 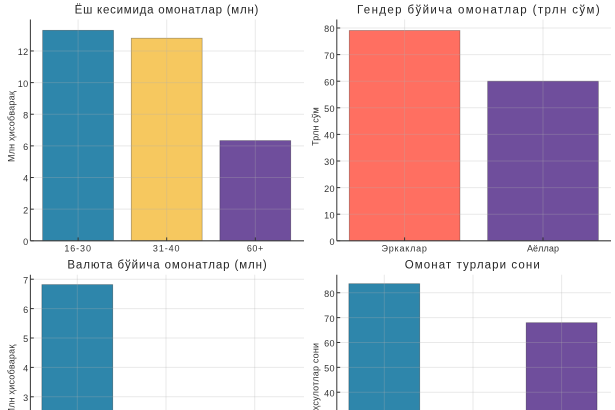 What do you see at coordinates (405, 248) in the screenshot?
I see `svg-text: Эркаклар` at bounding box center [405, 248].